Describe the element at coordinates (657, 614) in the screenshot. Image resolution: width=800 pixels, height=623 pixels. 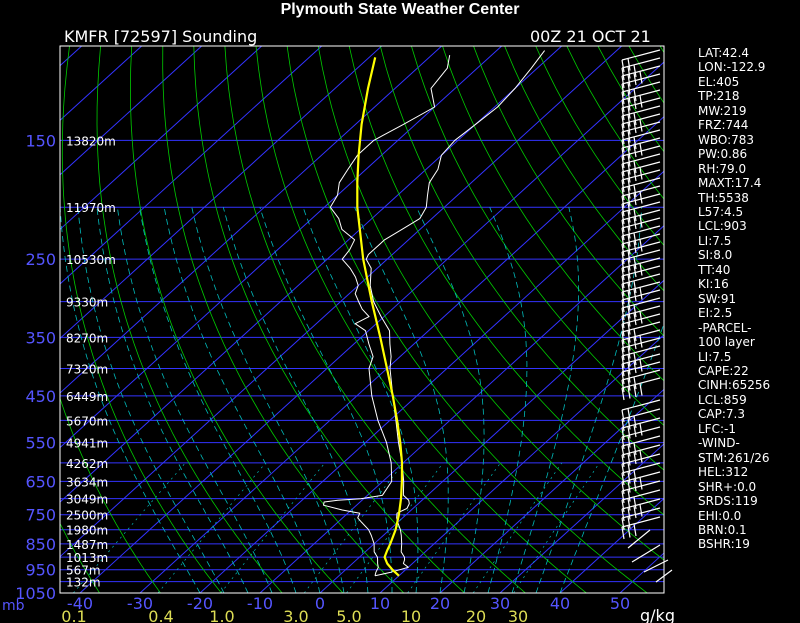
I see `mixing-ratio-unit-label: g/kg` at that location.